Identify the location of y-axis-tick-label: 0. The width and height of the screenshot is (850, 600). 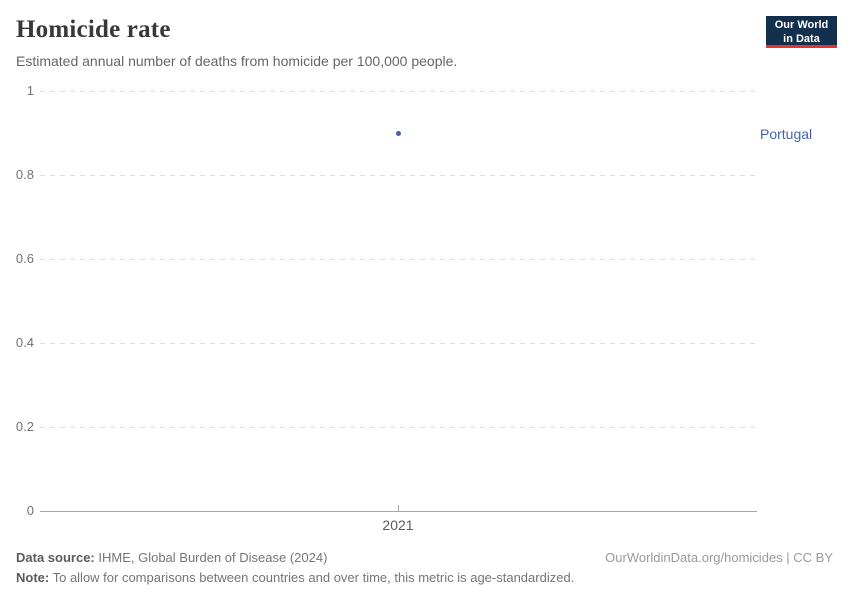
(30, 510).